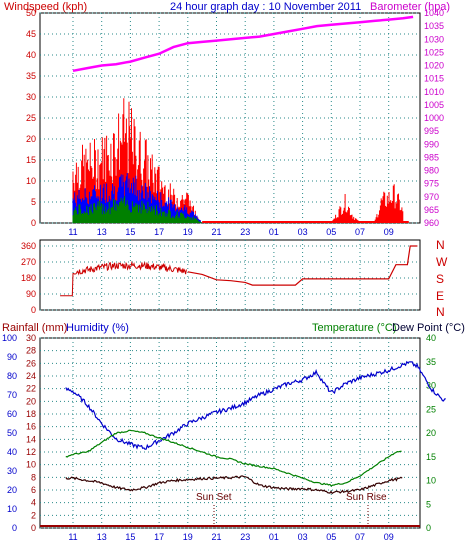 This screenshot has height=555, width=468. Describe the element at coordinates (31, 97) in the screenshot. I see `wind-y-tick-label: 30` at that location.